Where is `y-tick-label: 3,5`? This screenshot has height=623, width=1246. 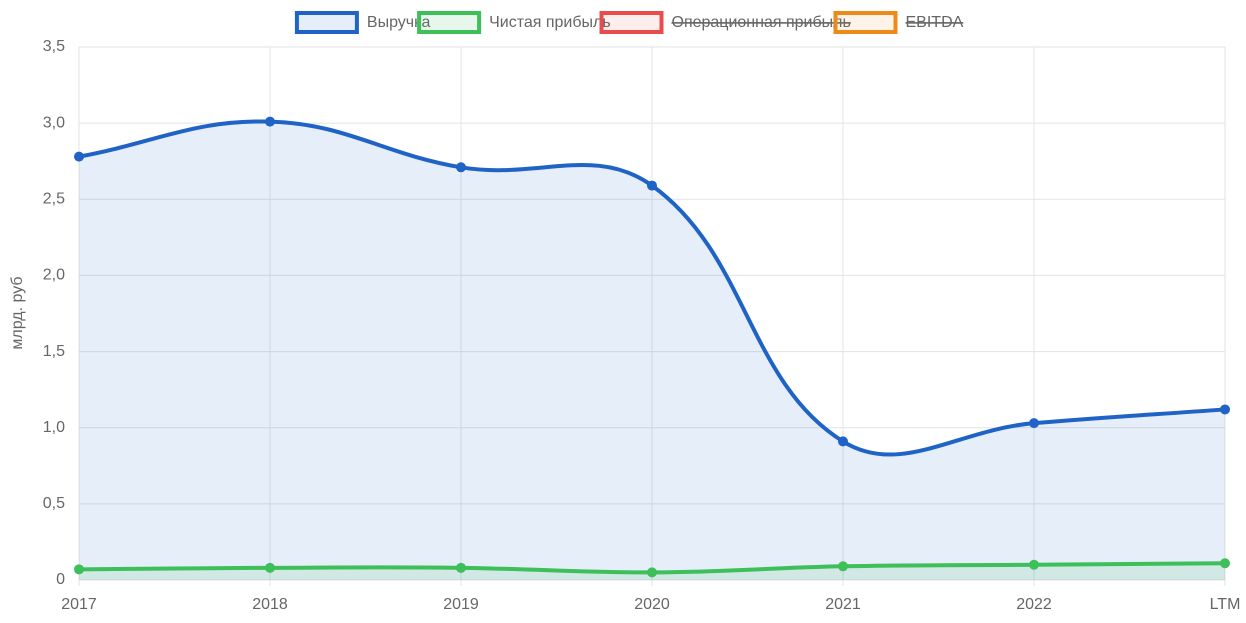
y-tick-label: 3,5 is located at coordinates (54, 46).